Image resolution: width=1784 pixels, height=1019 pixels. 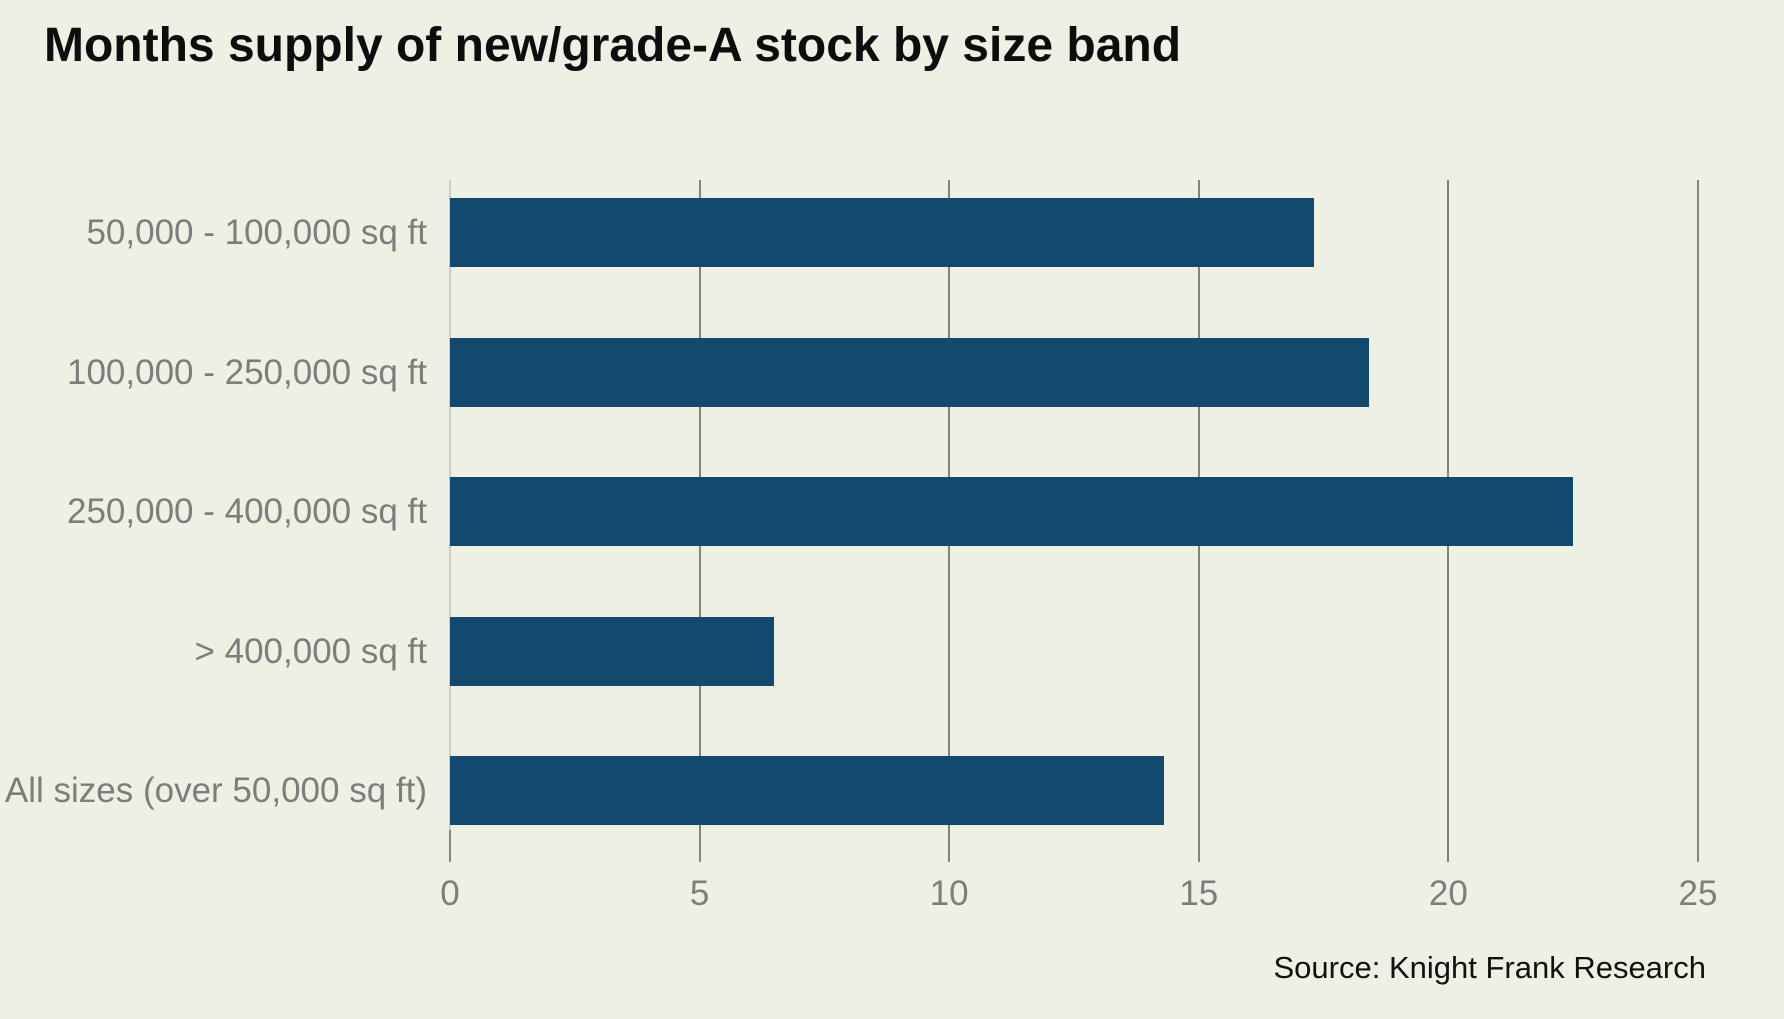 What do you see at coordinates (247, 372) in the screenshot?
I see `category-label-1: 100,000 - 250,000 sq ft` at bounding box center [247, 372].